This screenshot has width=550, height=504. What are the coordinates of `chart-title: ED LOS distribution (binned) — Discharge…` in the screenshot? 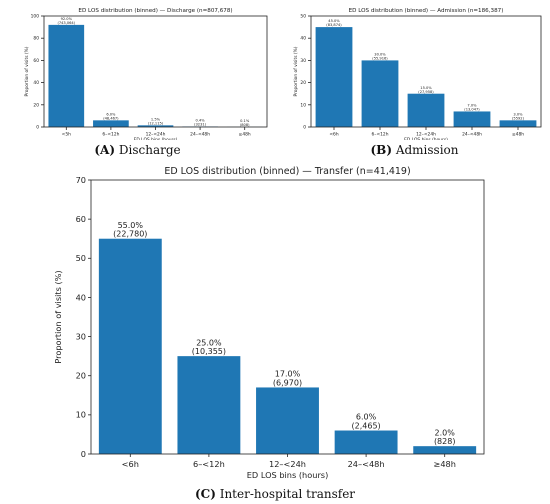 It's located at (155, 11).